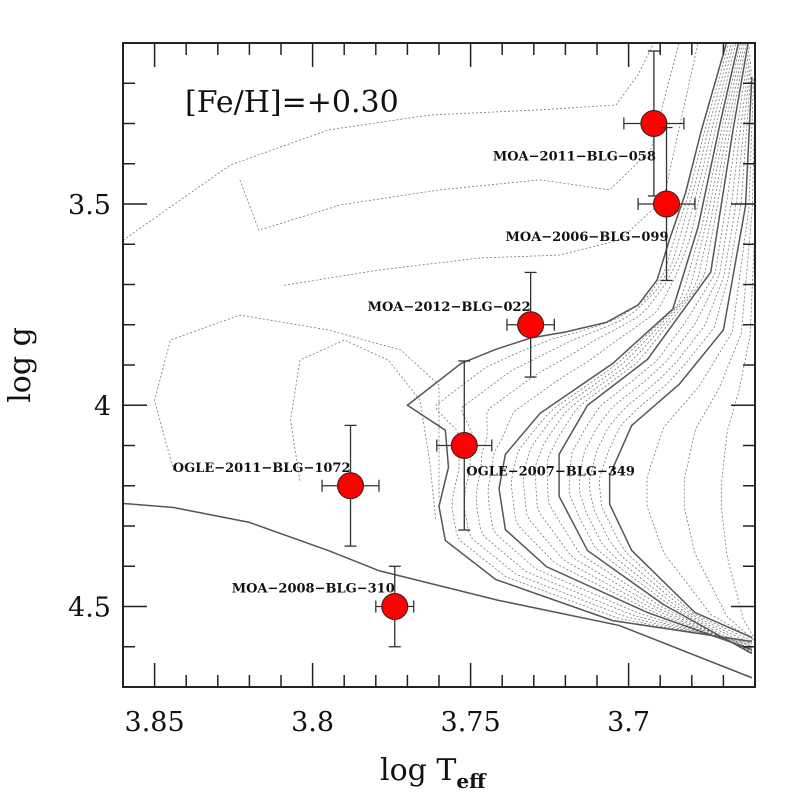 The width and height of the screenshot is (797, 797). I want to click on data-point: MOA−2006−BLG−099, so click(600, 204).